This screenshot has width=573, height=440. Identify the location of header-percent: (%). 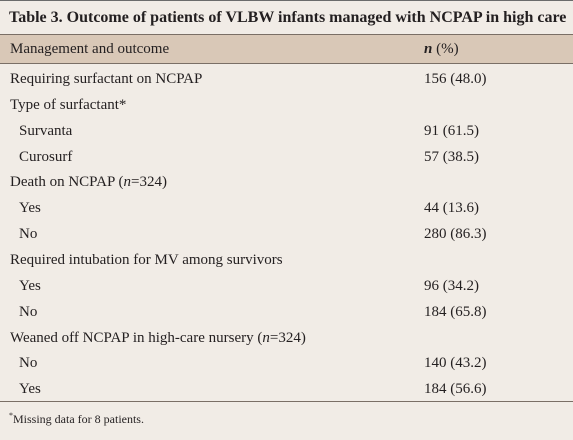
(445, 49).